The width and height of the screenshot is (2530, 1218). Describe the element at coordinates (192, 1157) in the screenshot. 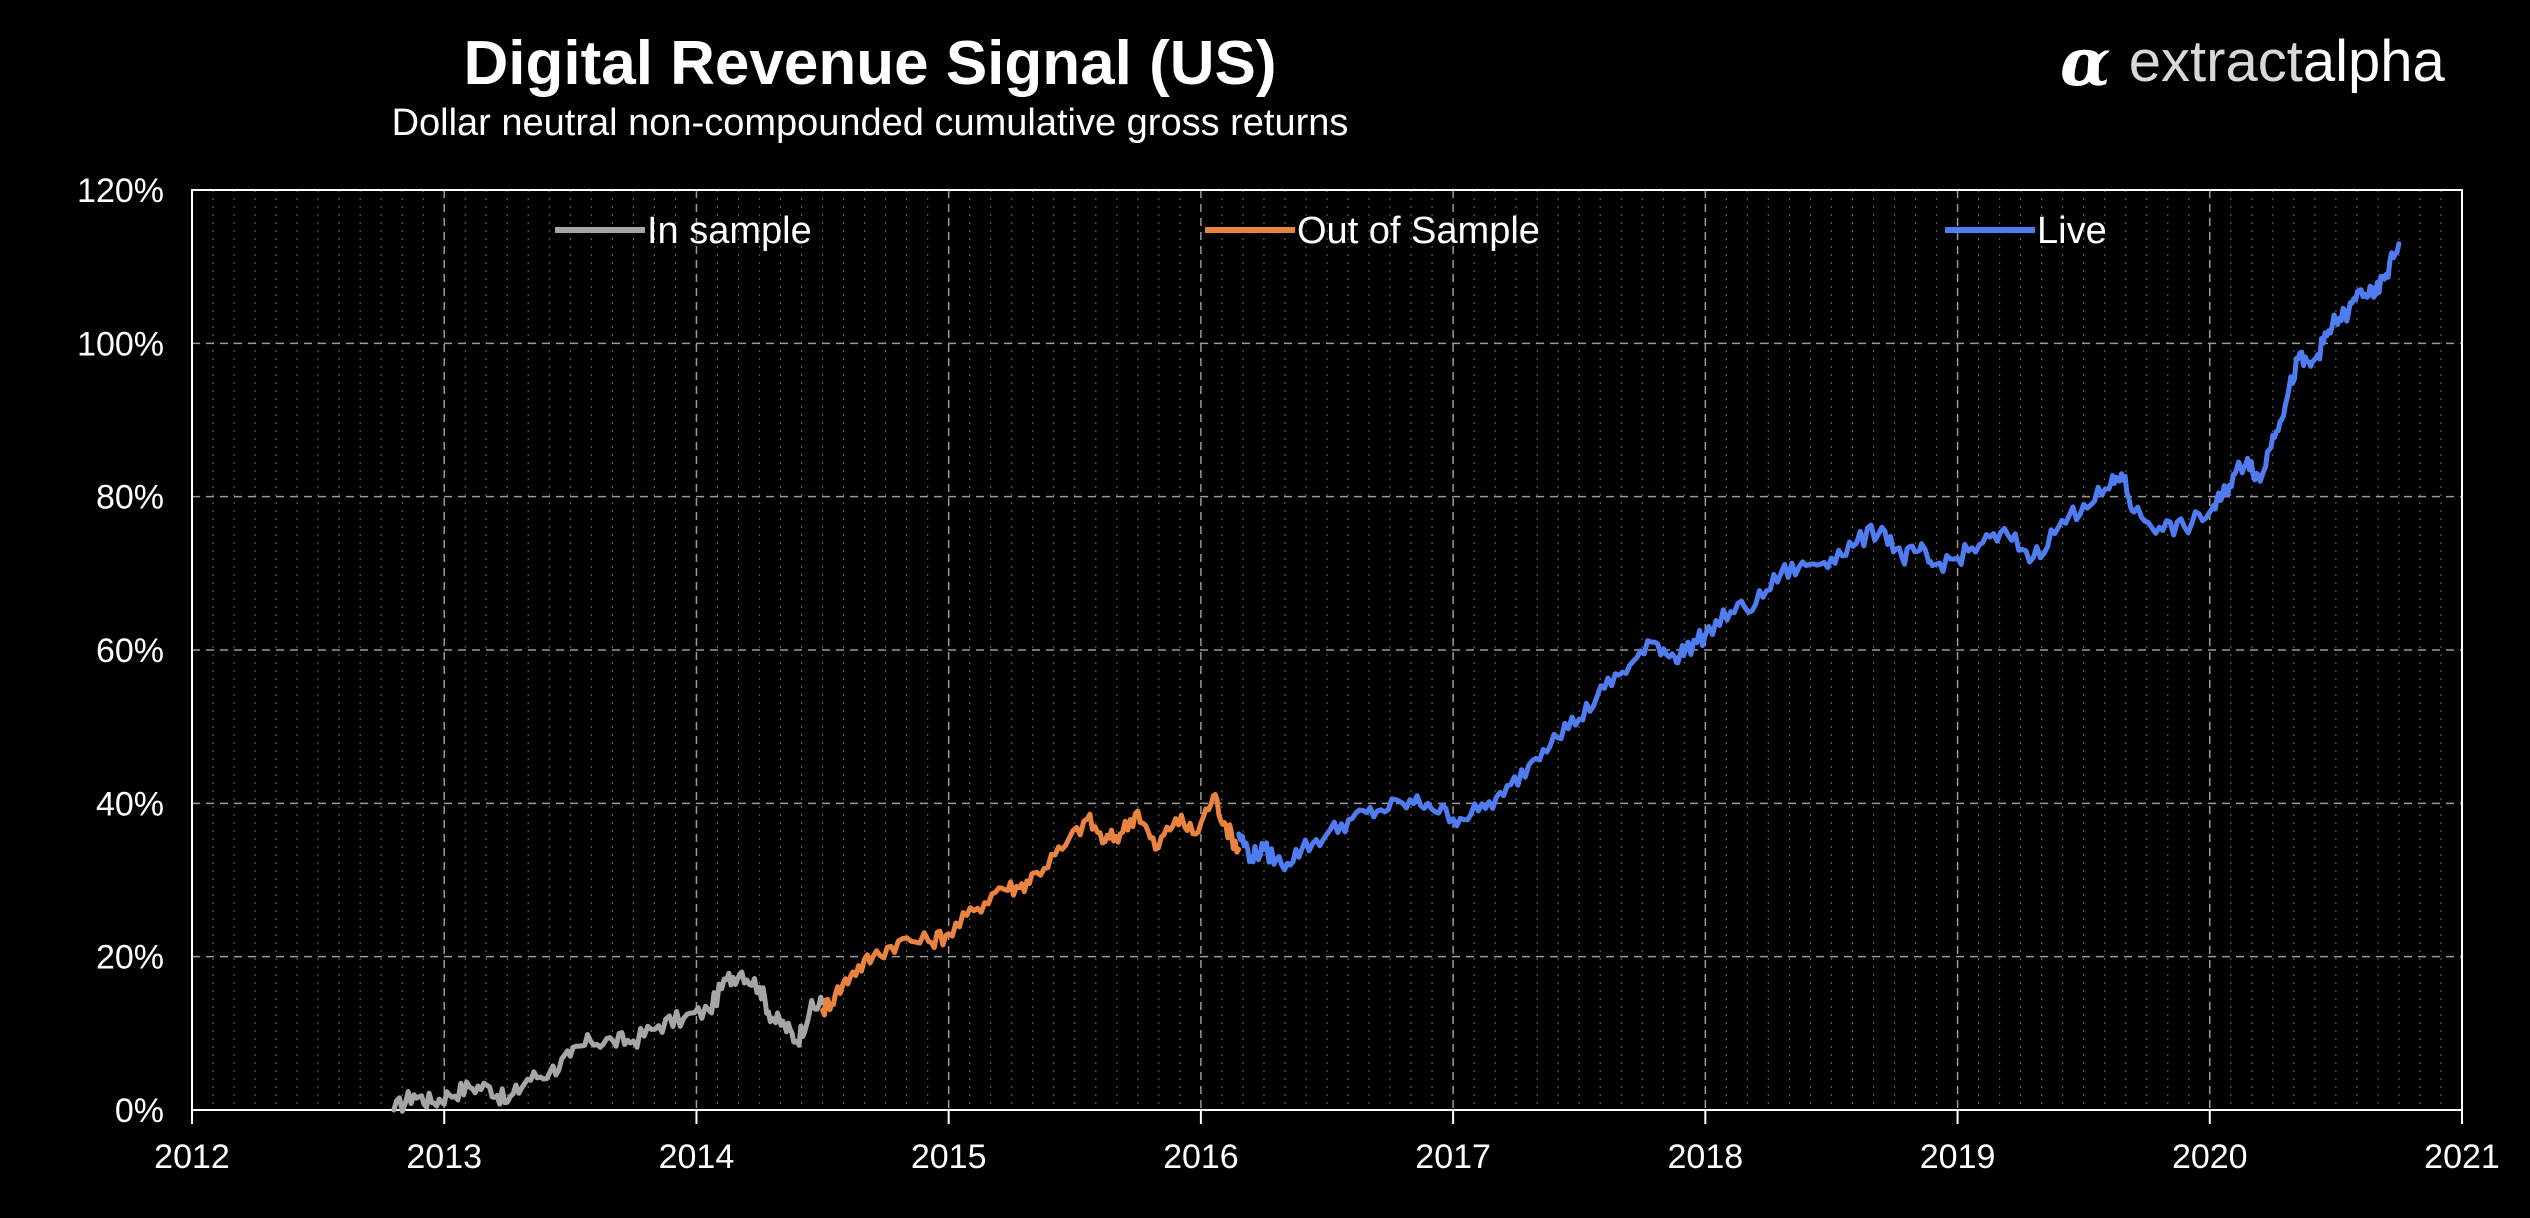

I see `x-tick-label: 2012` at that location.